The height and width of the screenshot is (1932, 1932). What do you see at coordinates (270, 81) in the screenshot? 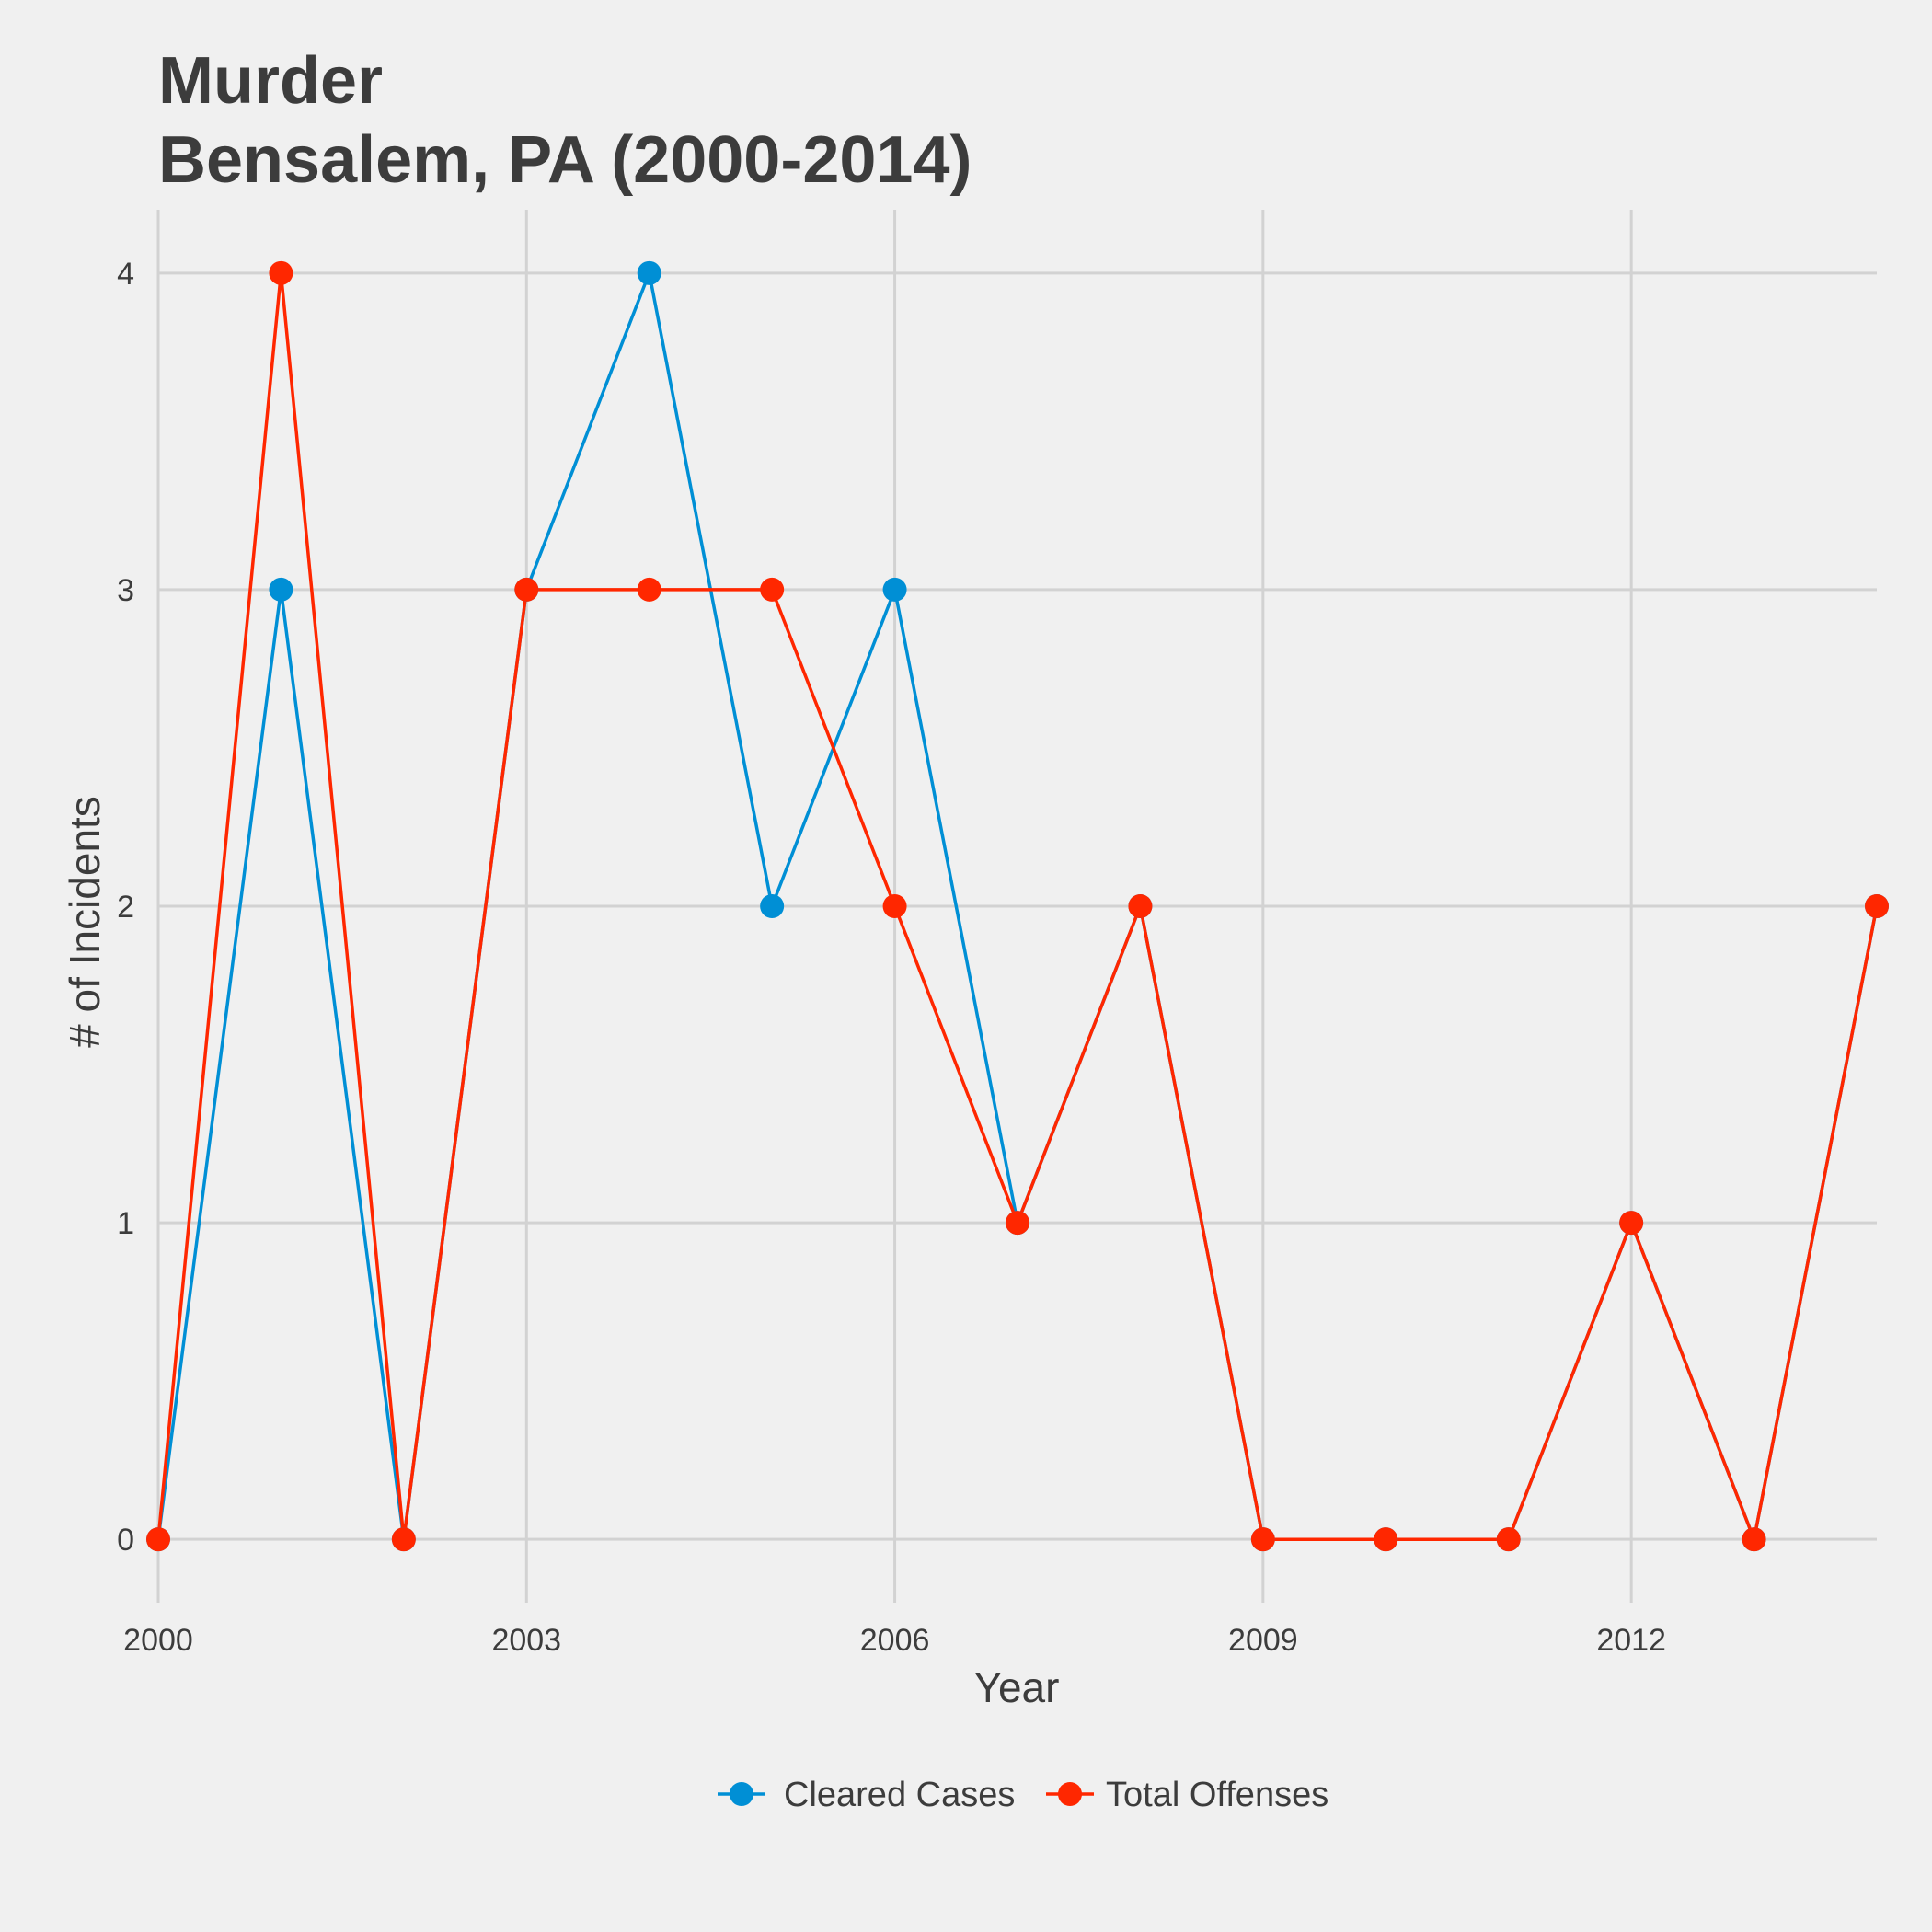
I see `chart-title: Murder` at bounding box center [270, 81].